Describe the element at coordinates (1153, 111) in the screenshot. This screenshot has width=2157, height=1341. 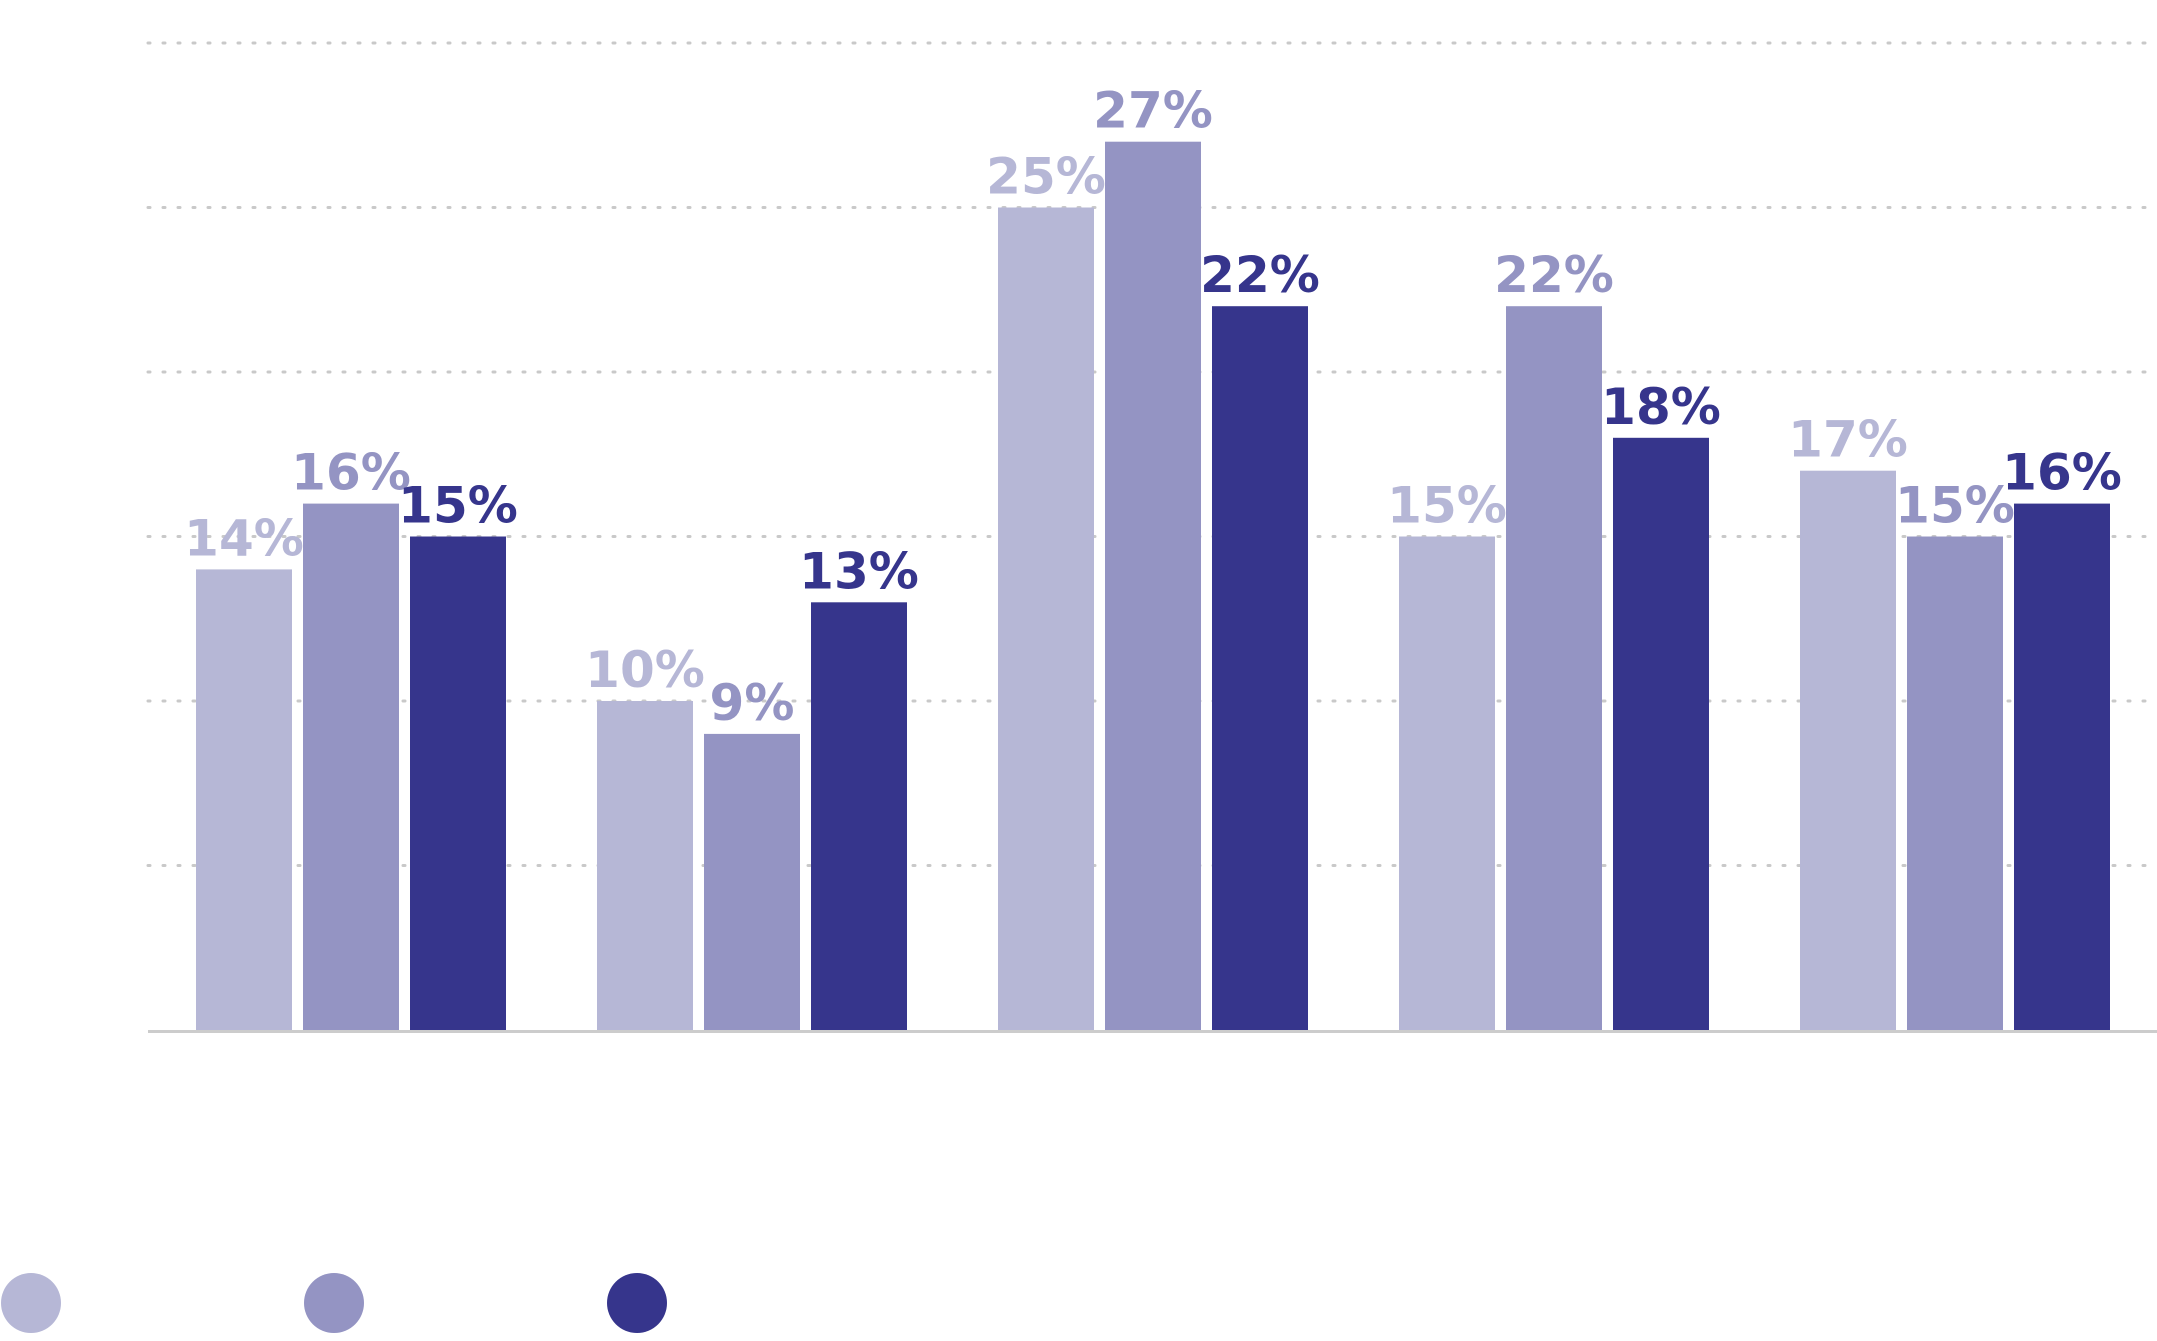
I see `bar-value-label: 27%` at that location.